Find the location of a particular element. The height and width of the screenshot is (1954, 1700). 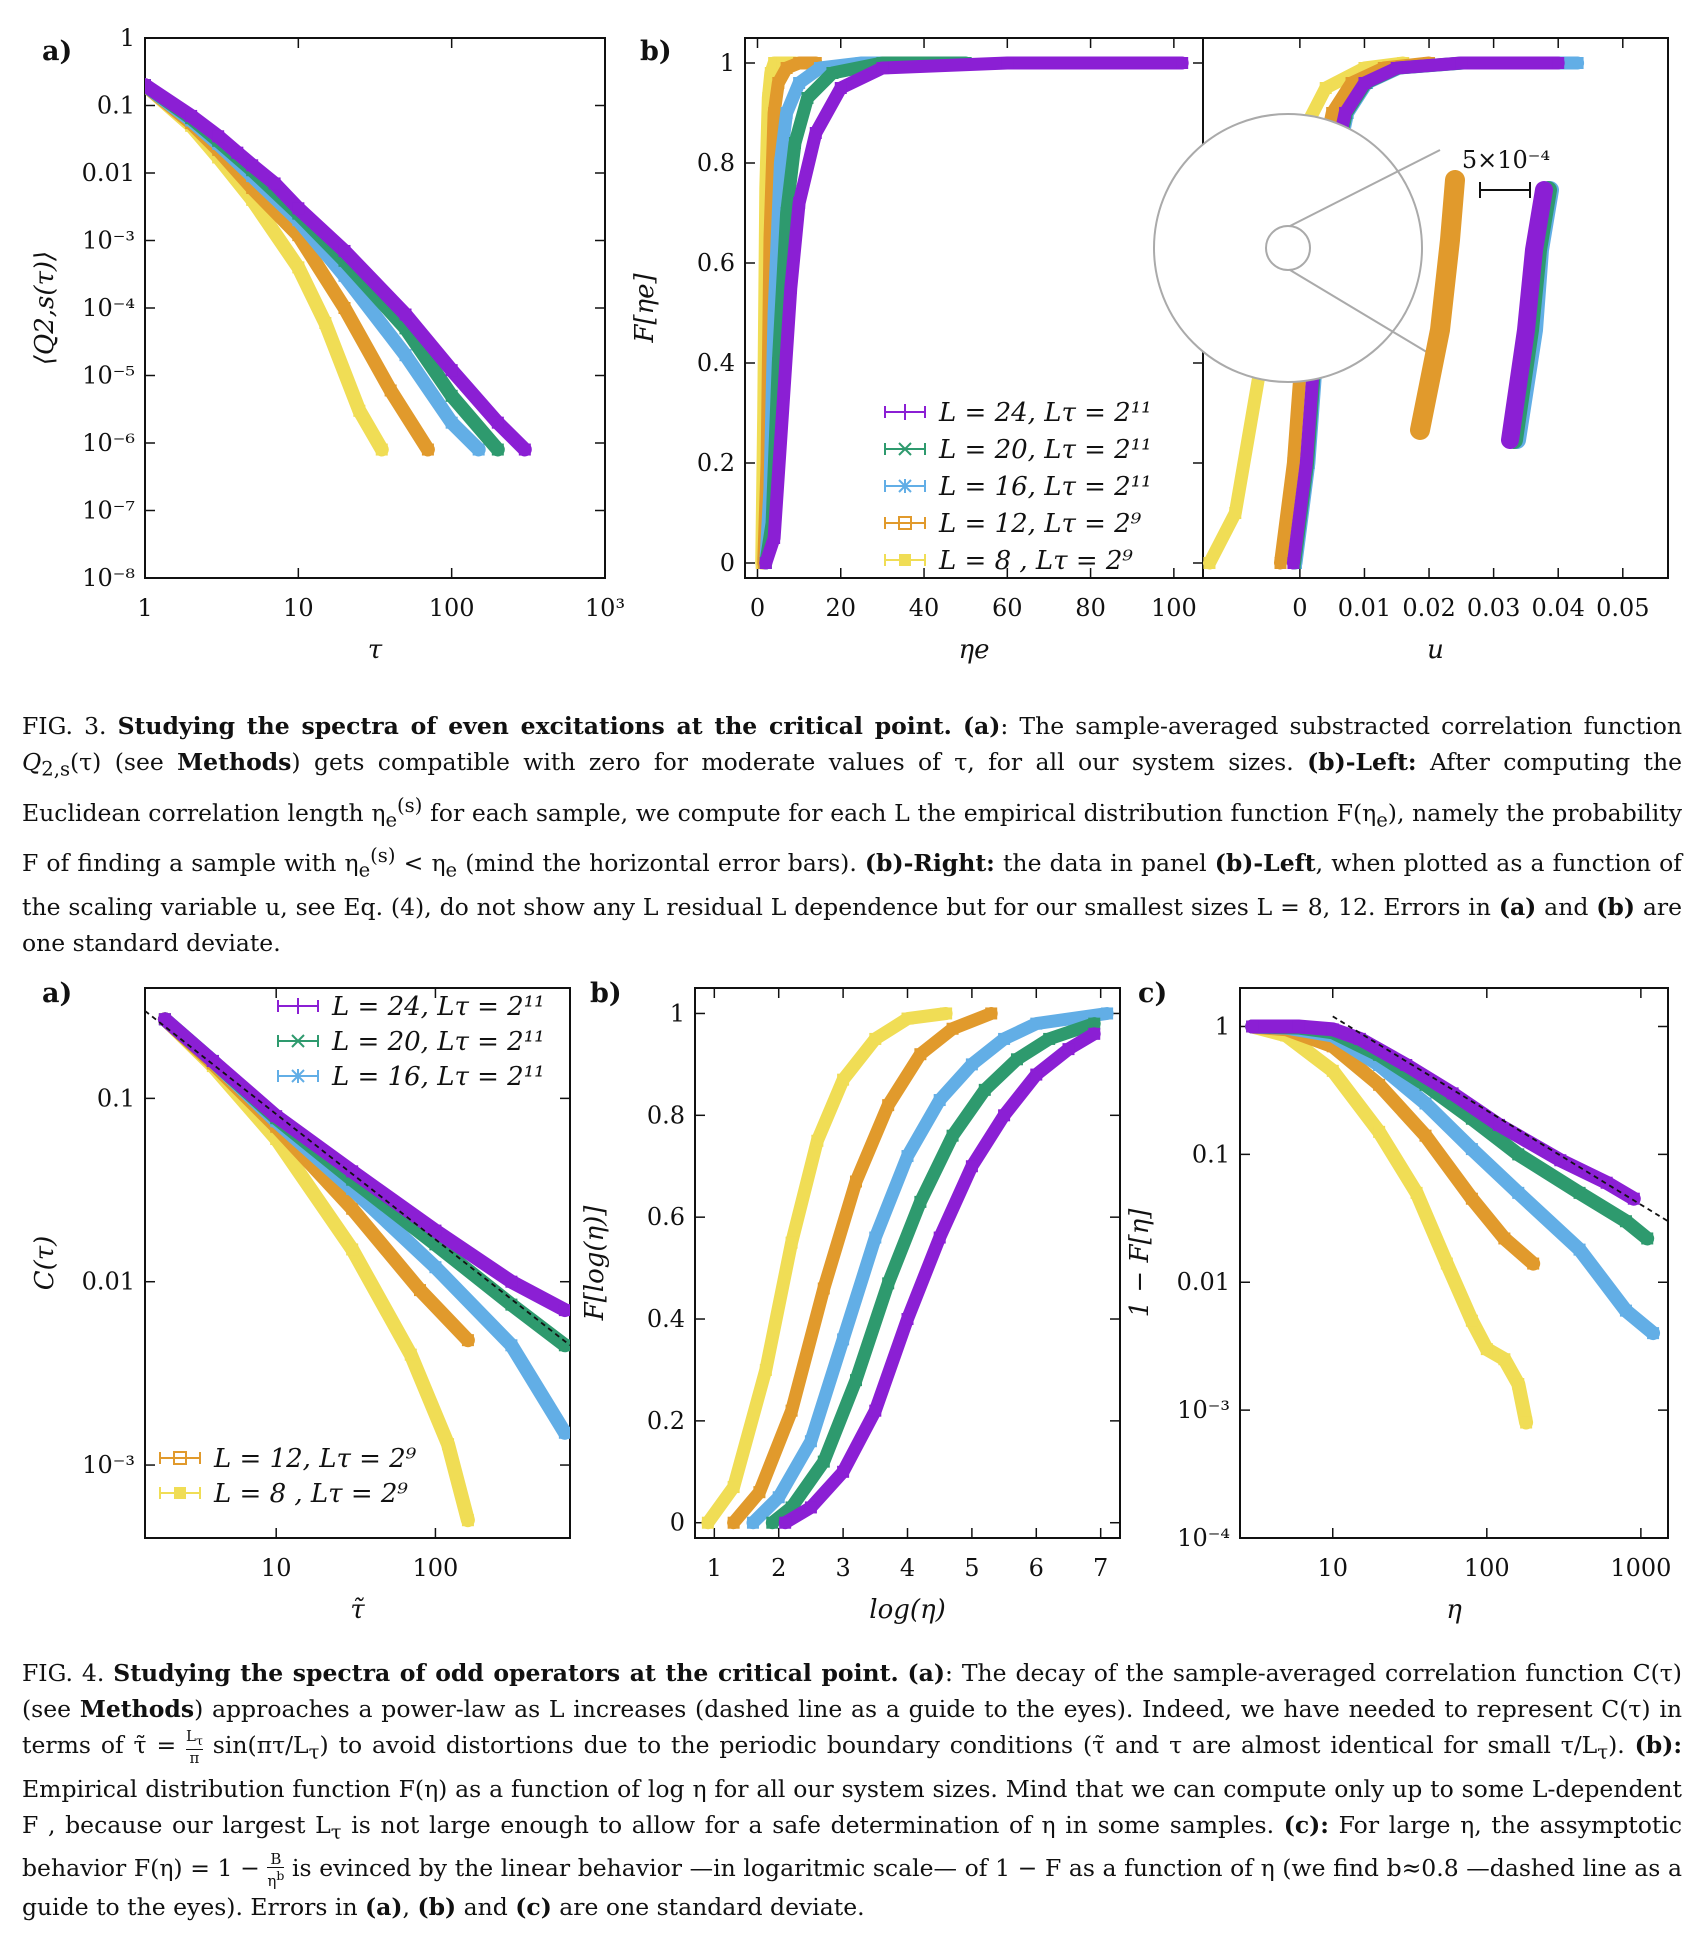

legend-label: L = 12, Lτ = 2⁹ is located at coordinates (315, 1459).